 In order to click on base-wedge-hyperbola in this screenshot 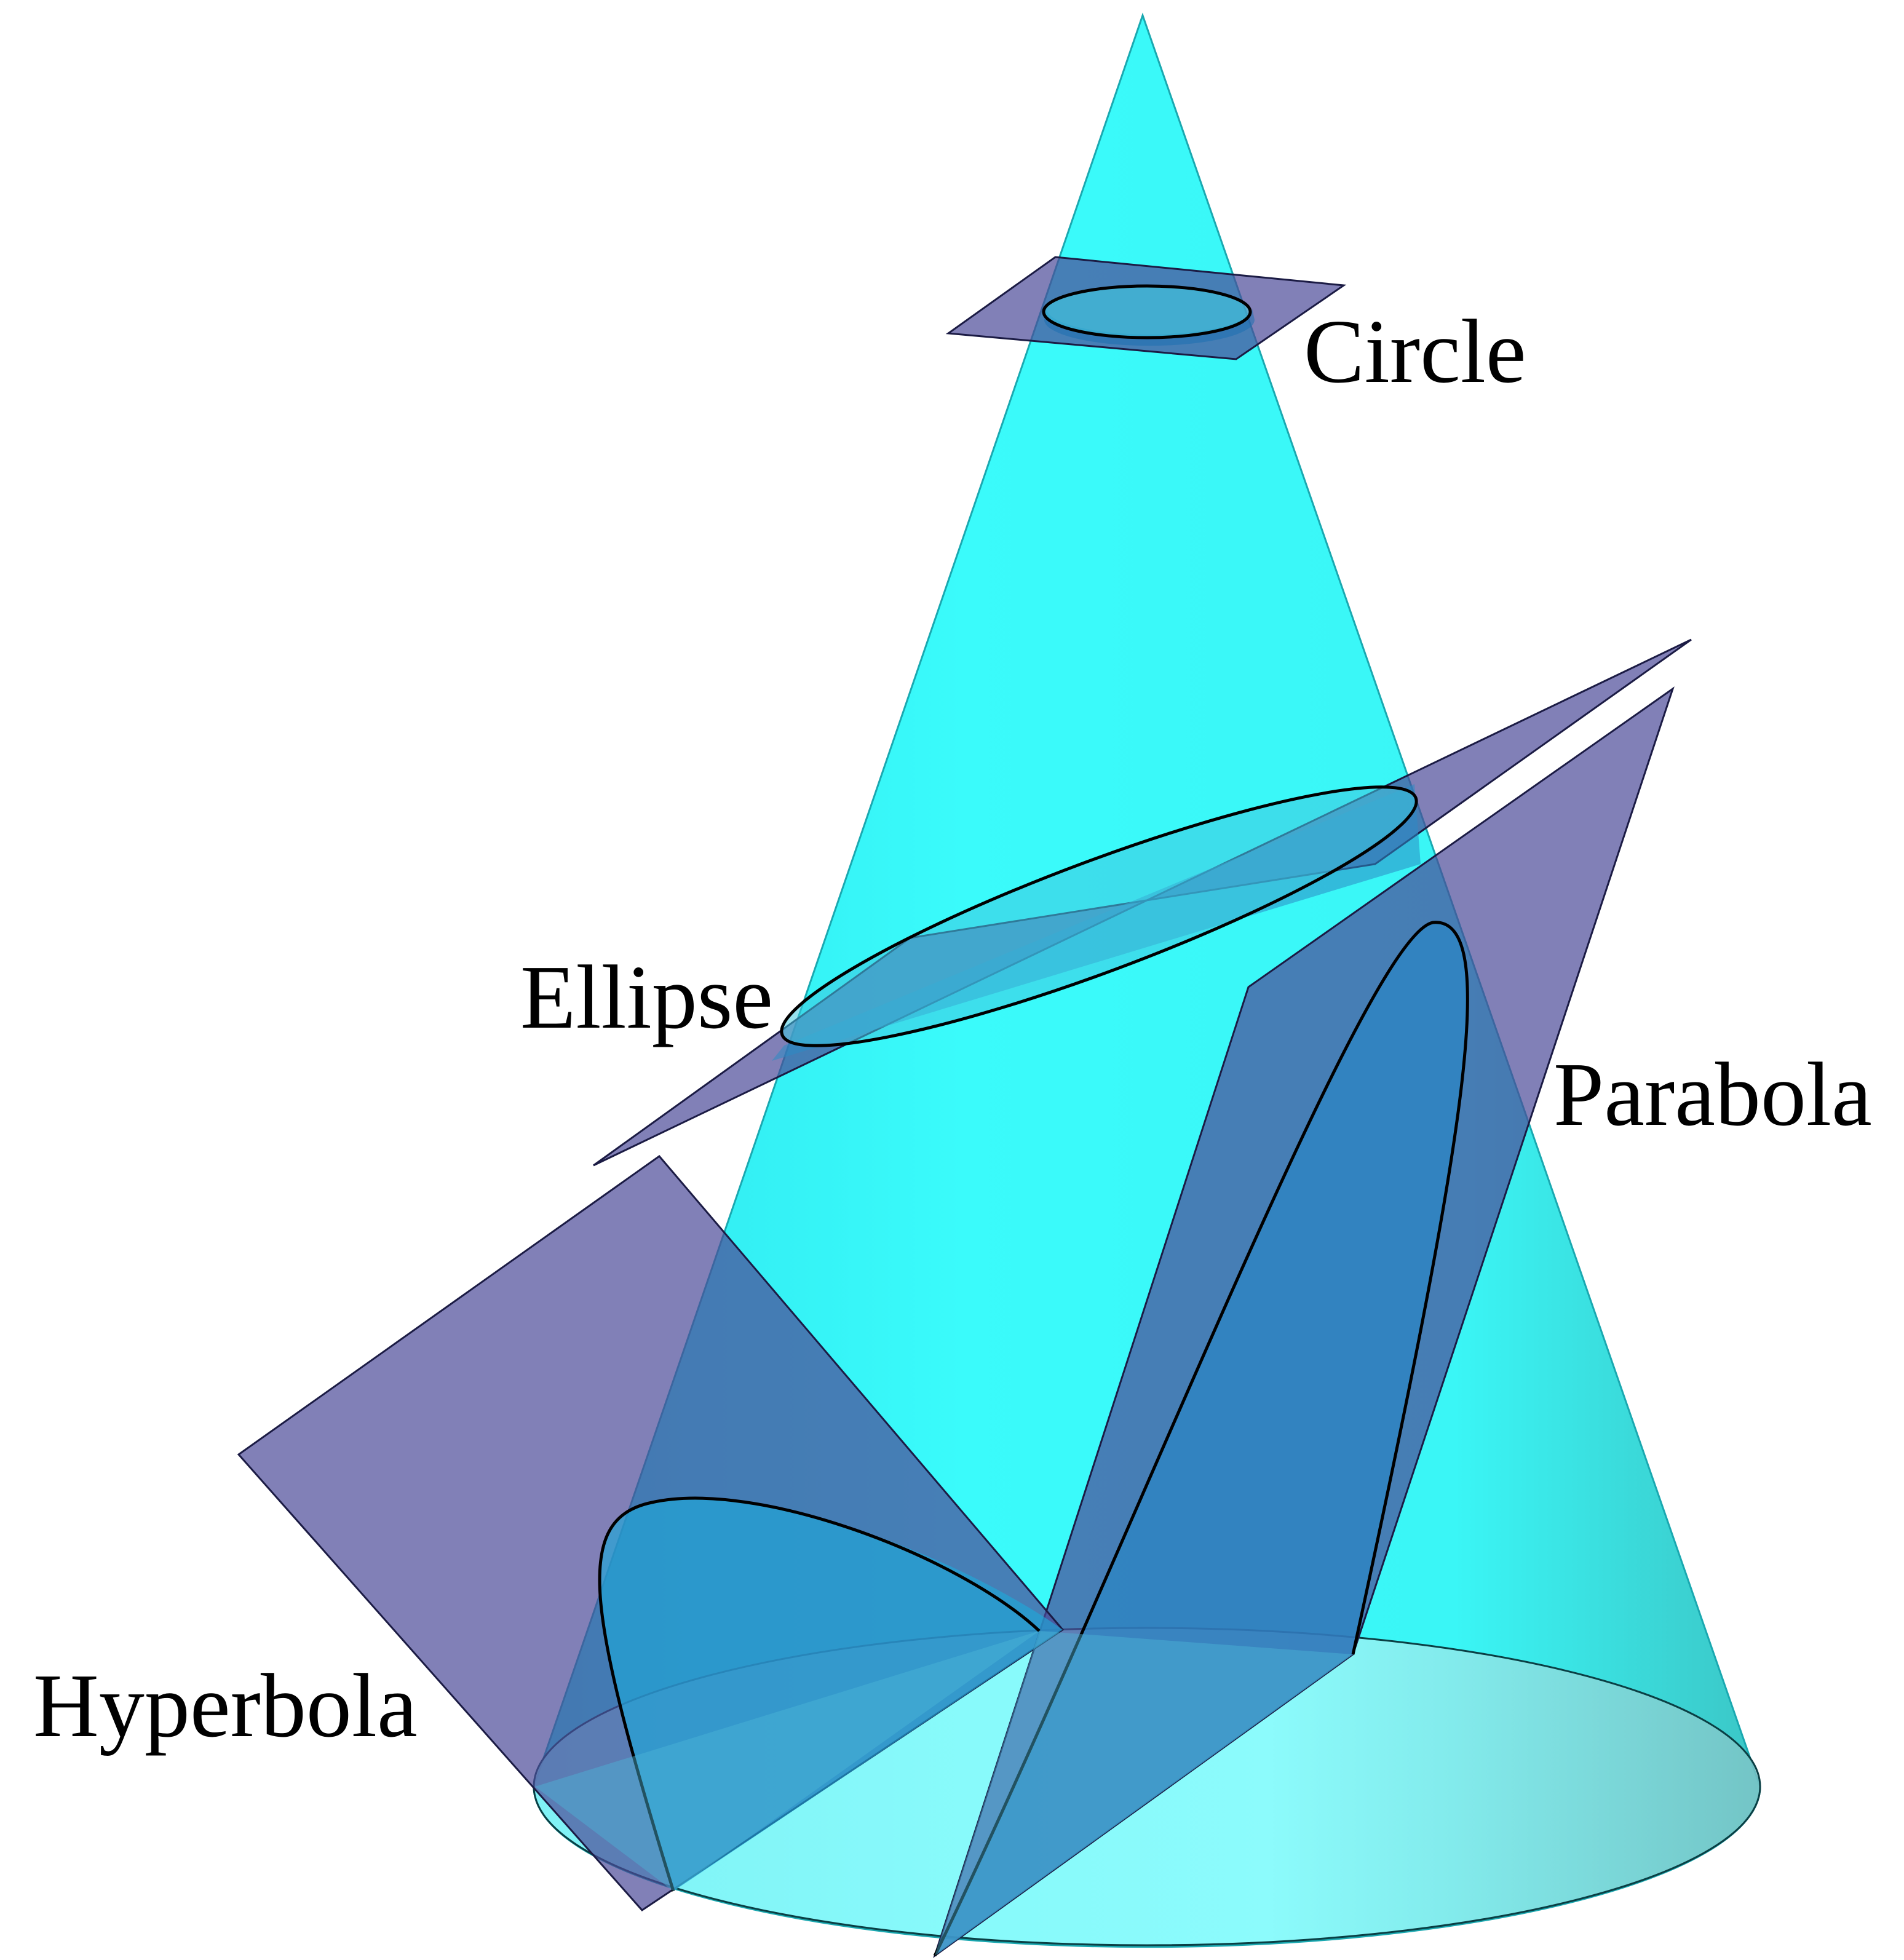, I will do `click(787, 1761)`.